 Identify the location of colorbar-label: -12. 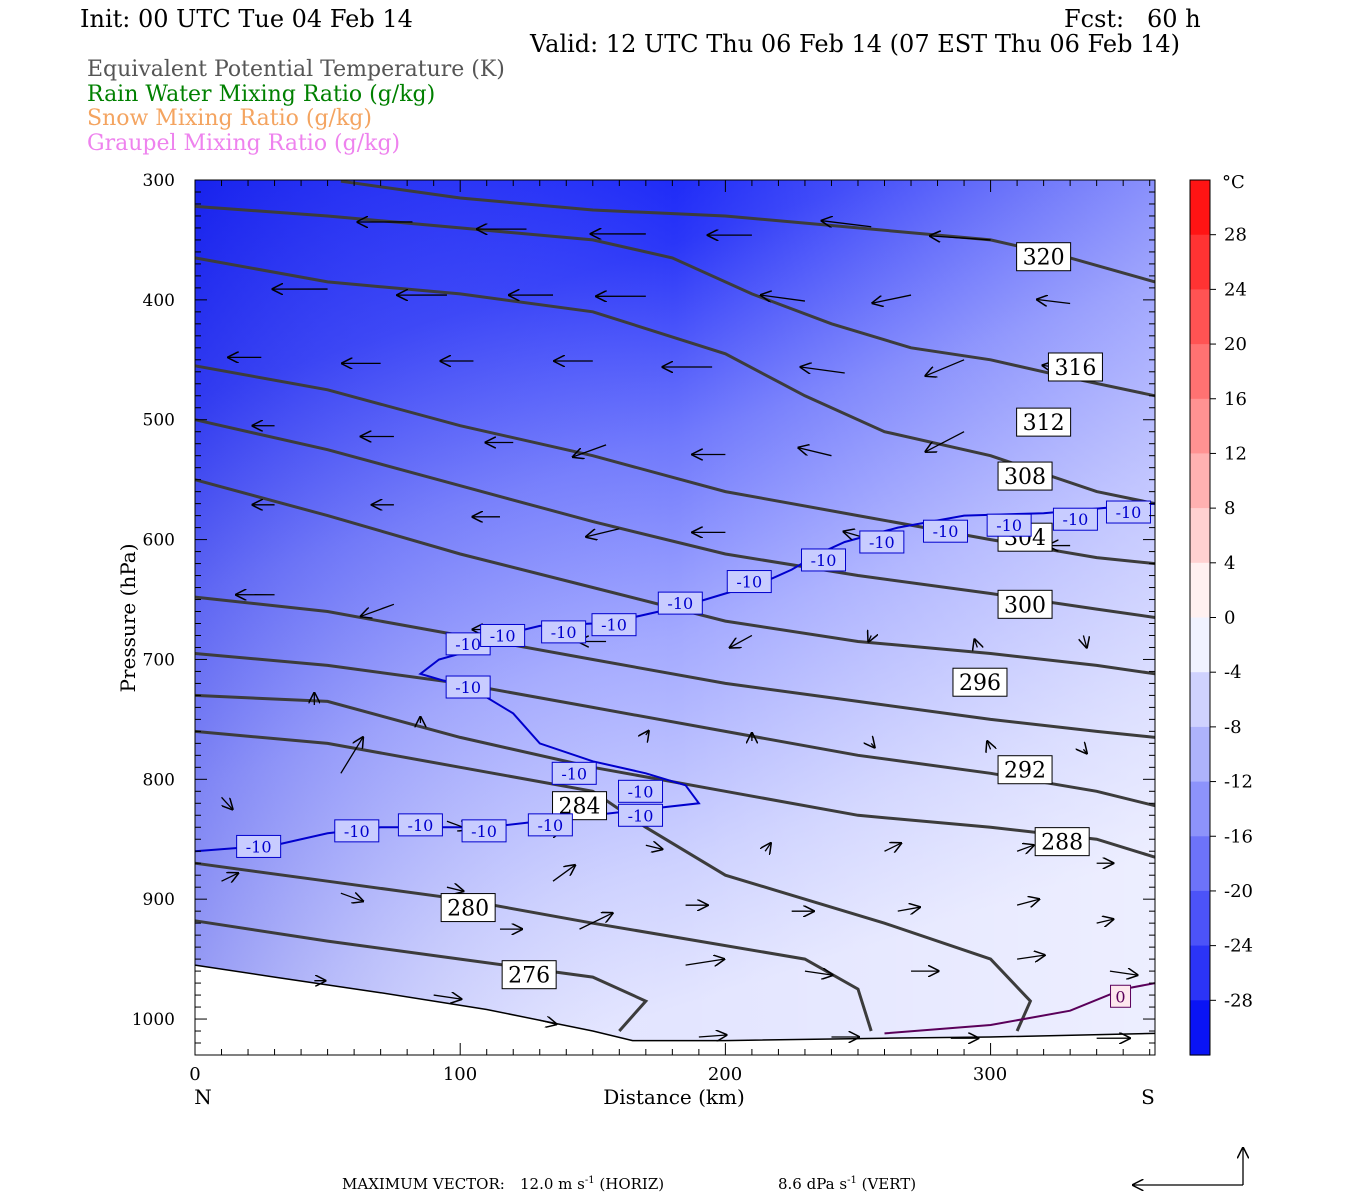
(1238, 782).